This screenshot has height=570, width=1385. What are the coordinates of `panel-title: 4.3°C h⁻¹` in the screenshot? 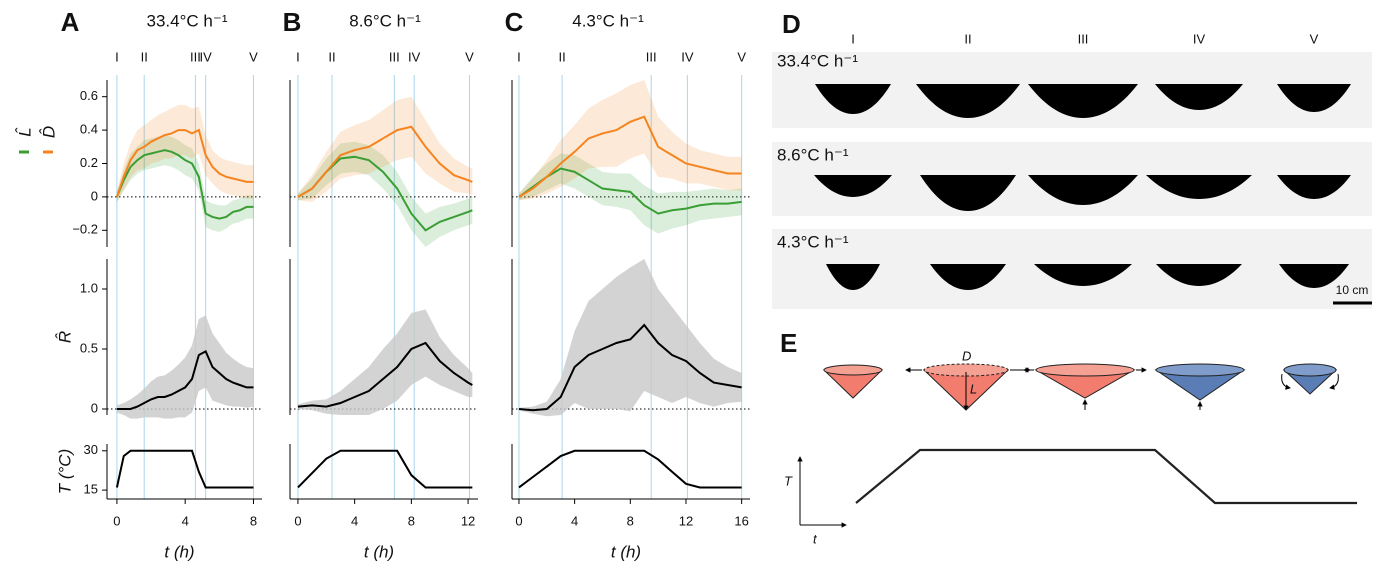 It's located at (608, 20).